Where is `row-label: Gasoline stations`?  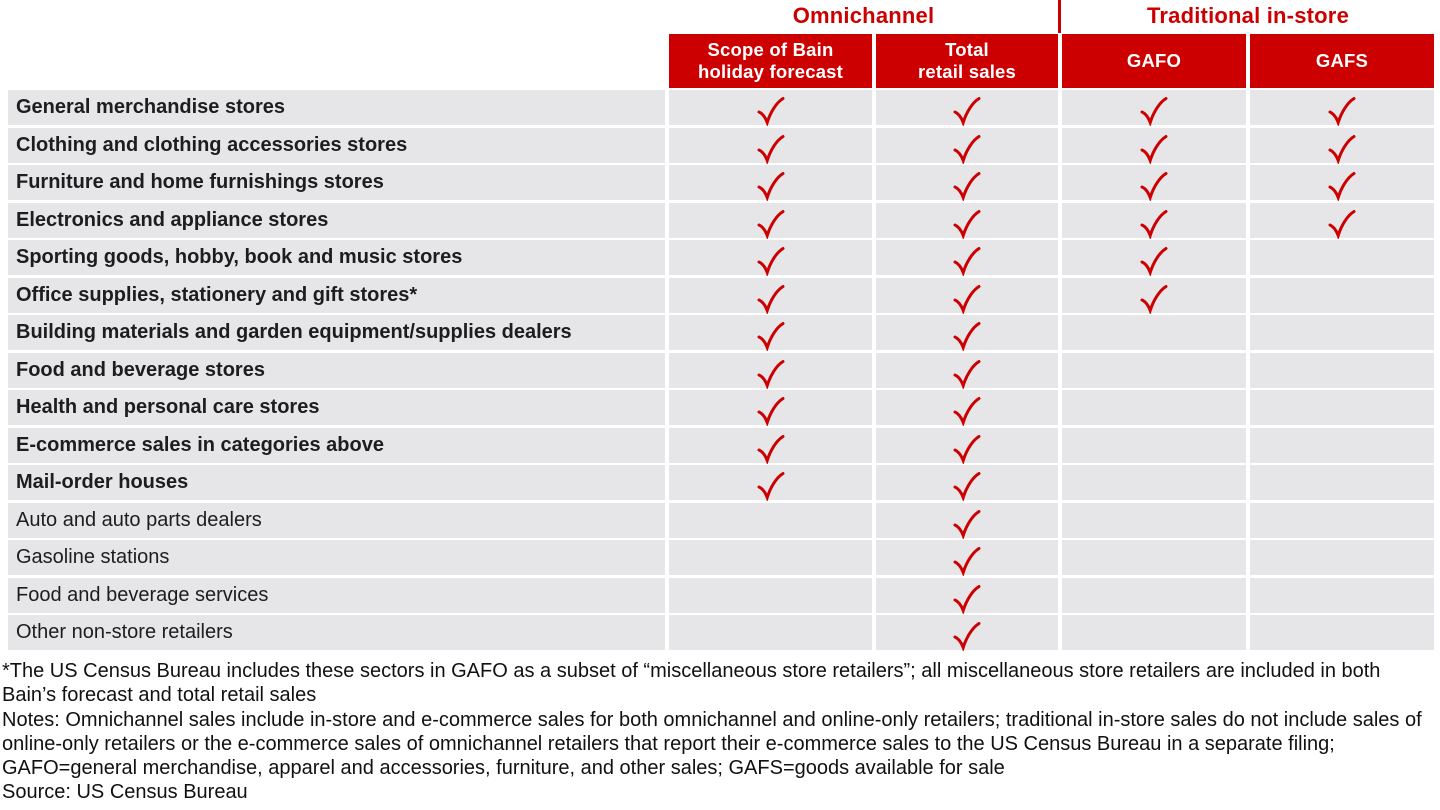 row-label: Gasoline stations is located at coordinates (336, 557).